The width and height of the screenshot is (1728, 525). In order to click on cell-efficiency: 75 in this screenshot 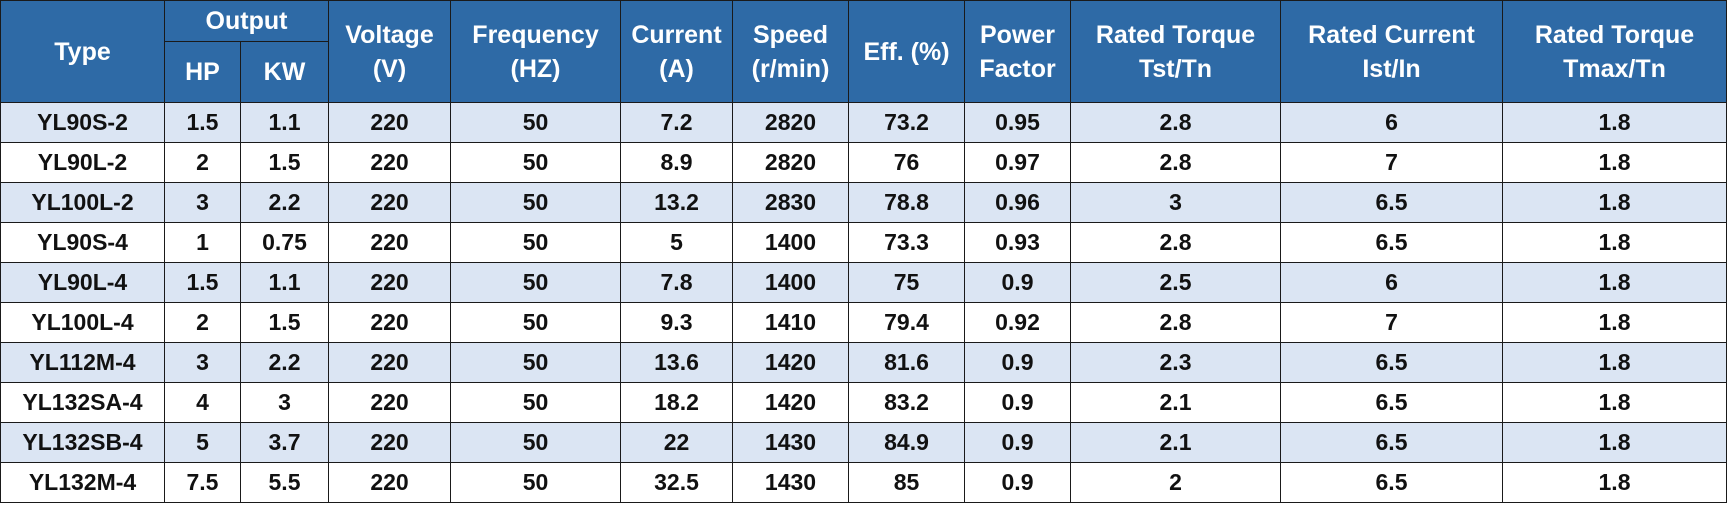, I will do `click(907, 282)`.